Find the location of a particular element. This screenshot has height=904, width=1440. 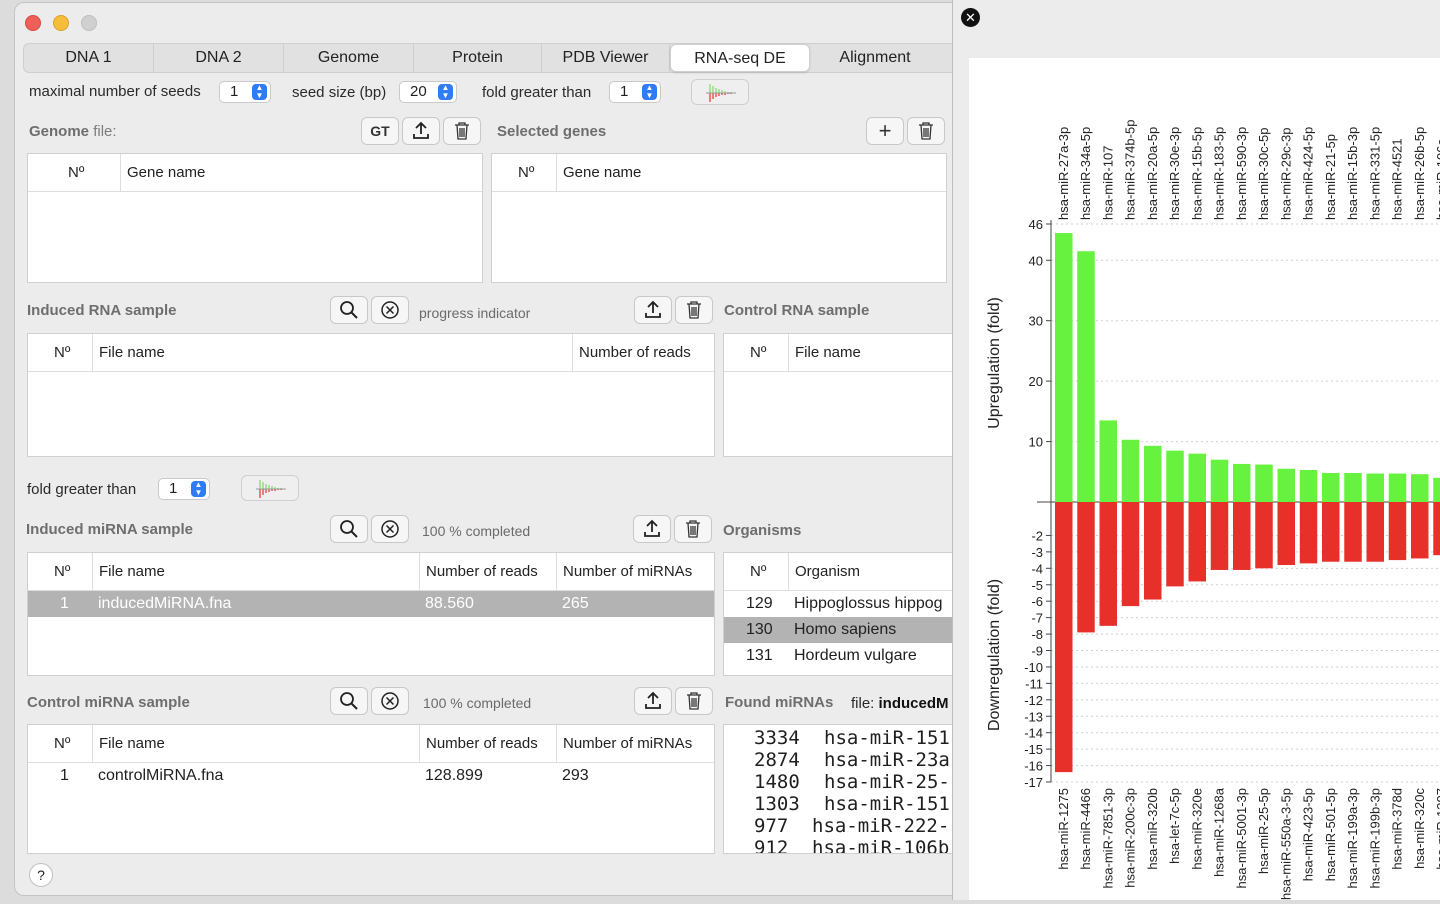

genome-section-title: Genome file: is located at coordinates (73, 131).